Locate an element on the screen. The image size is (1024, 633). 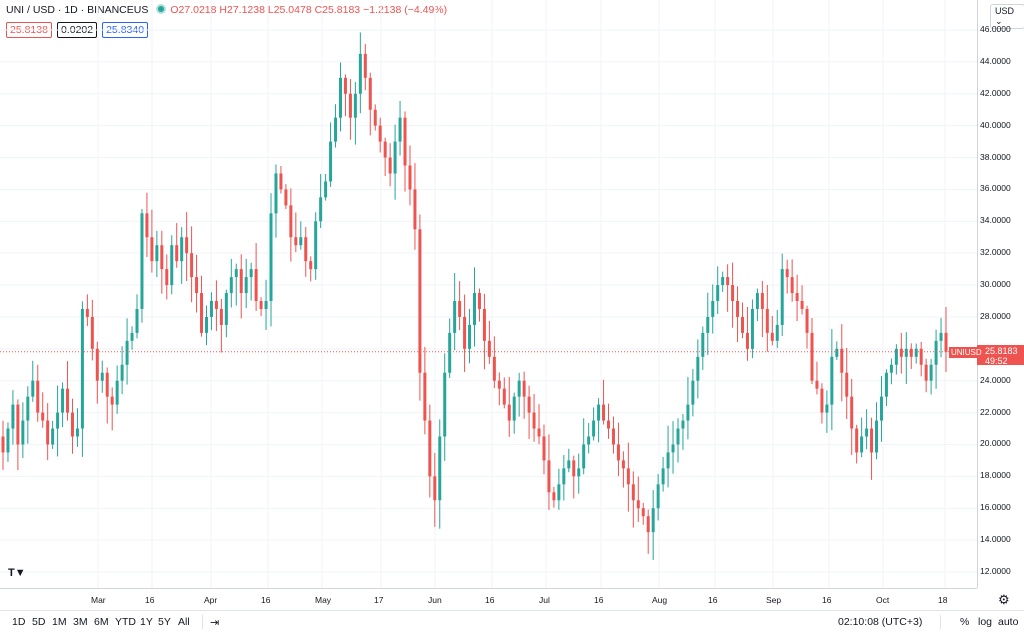
date-range-icon: ⇥ is located at coordinates (215, 623).